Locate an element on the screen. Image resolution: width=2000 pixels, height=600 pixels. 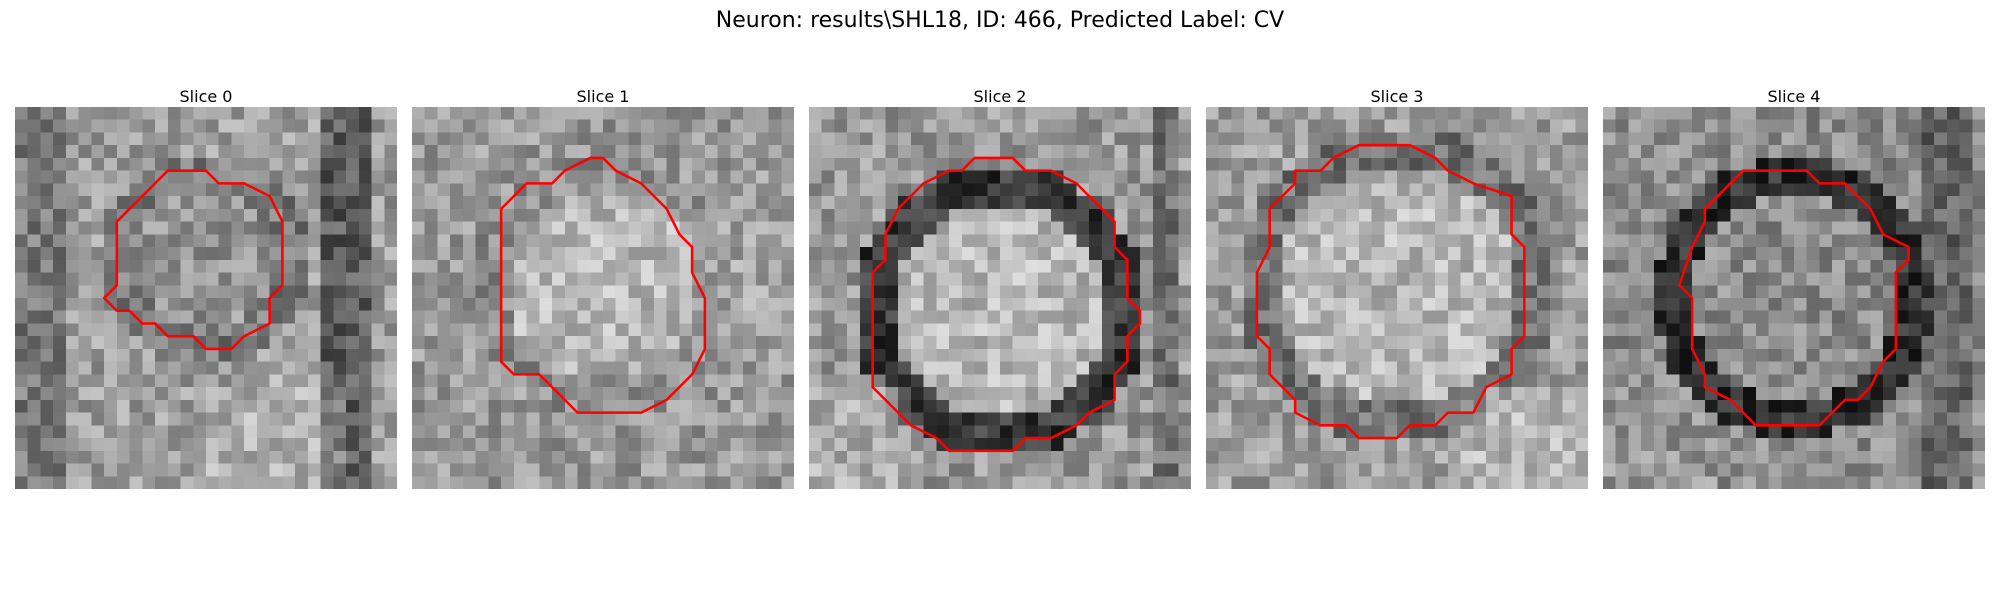
slice-1-image is located at coordinates (603, 298).